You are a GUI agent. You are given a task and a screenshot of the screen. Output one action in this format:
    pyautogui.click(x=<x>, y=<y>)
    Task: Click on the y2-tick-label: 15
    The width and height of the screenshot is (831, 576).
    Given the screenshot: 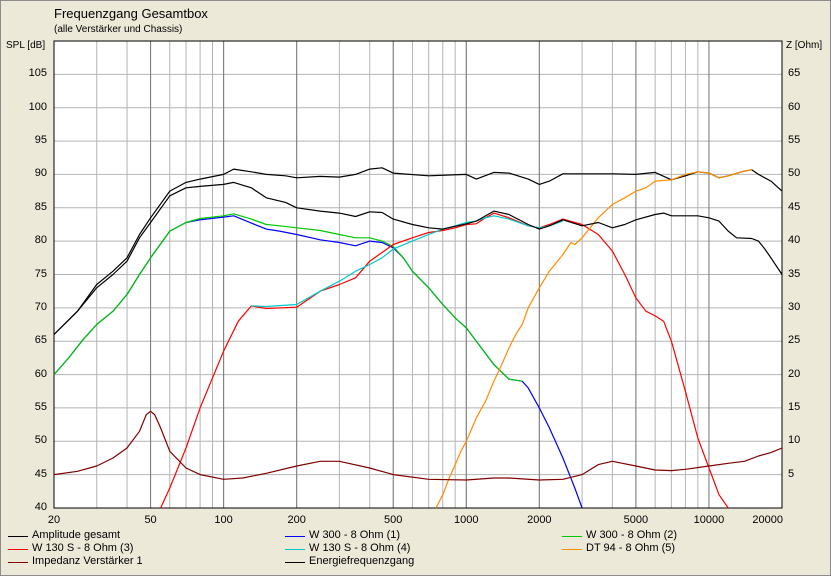 What is the action you would take?
    pyautogui.click(x=794, y=406)
    